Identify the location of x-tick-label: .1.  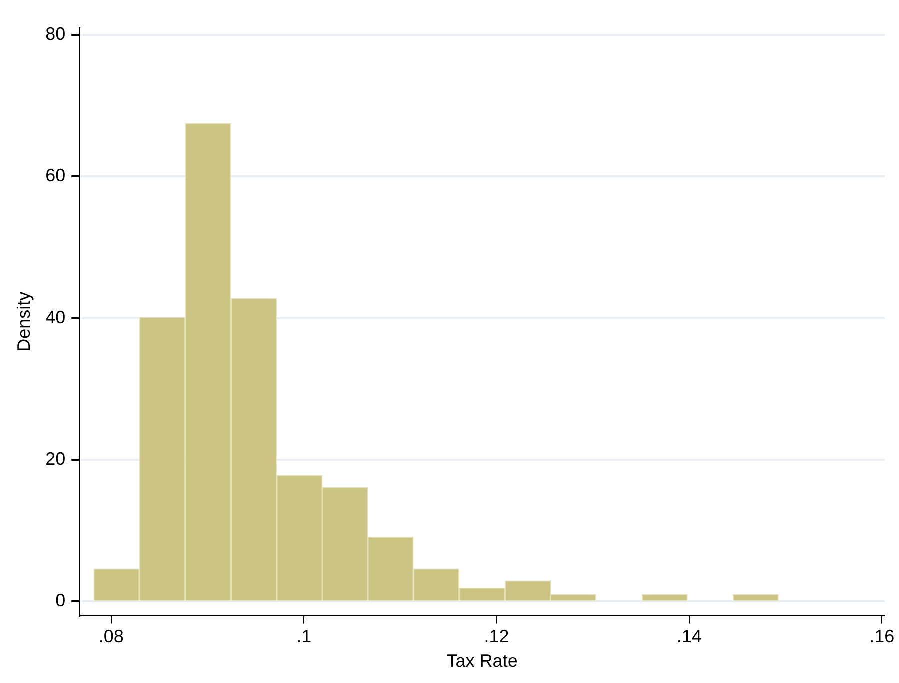
(304, 636).